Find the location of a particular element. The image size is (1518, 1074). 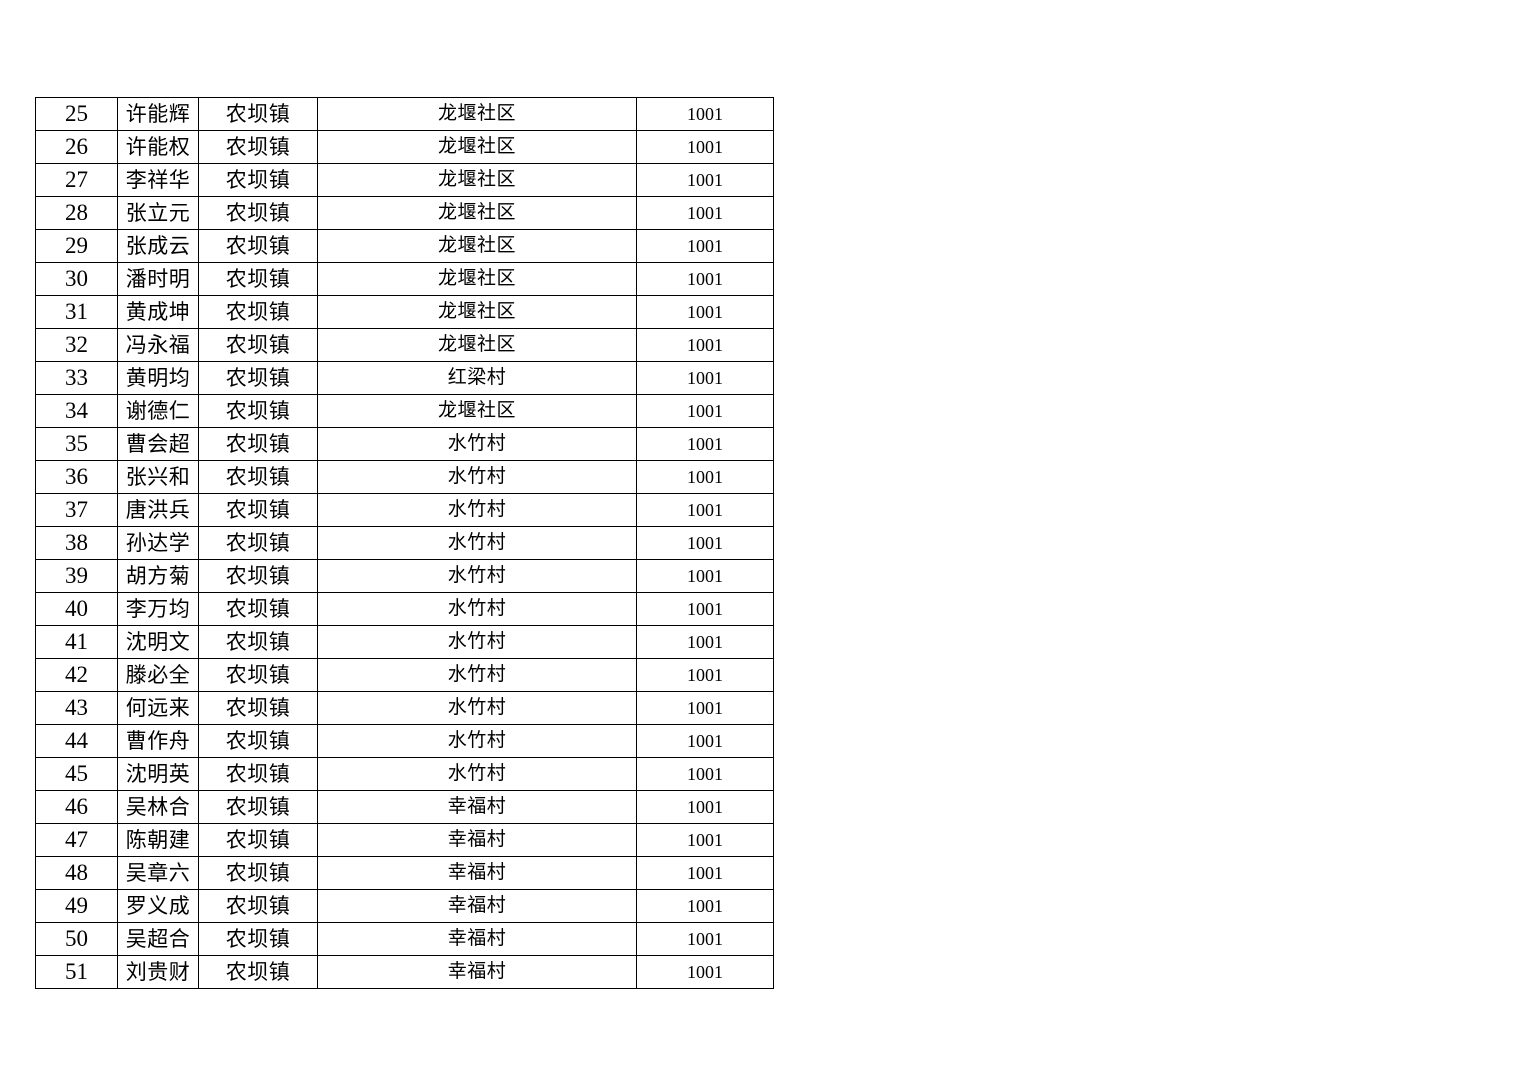

cell-person-name: 冯永福 is located at coordinates (158, 345).